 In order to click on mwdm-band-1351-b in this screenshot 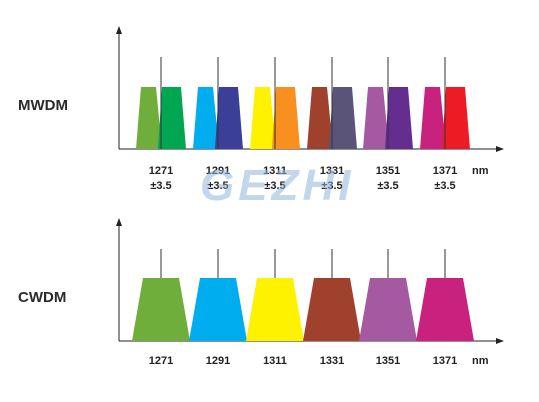, I will do `click(399, 118)`.